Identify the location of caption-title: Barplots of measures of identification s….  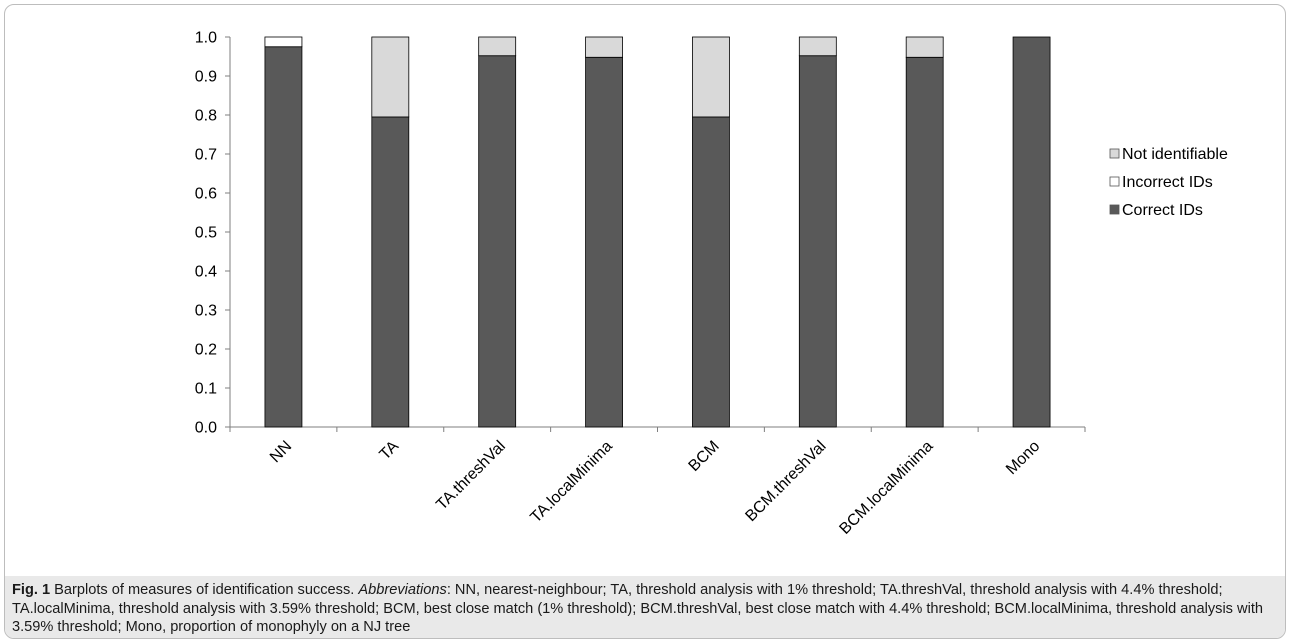
(204, 590).